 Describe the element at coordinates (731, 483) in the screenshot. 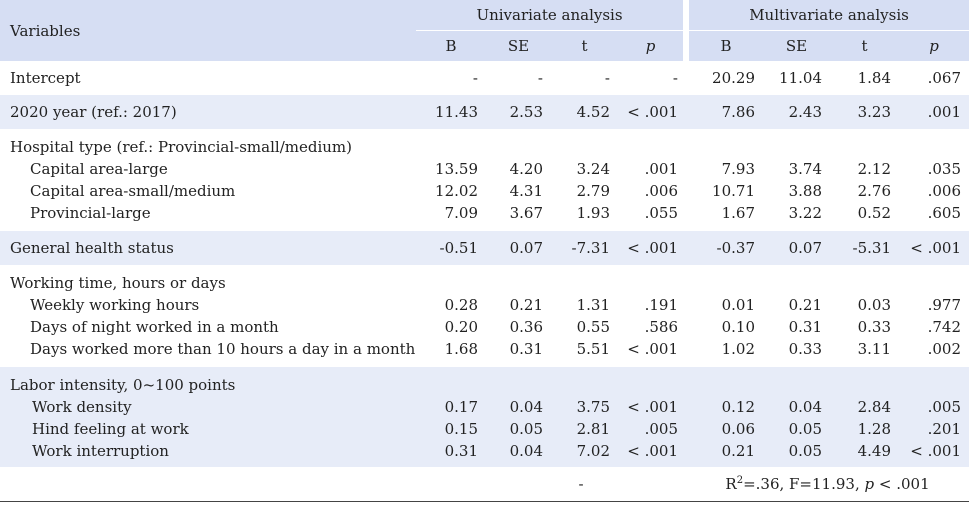

I see `r2-label: R` at that location.